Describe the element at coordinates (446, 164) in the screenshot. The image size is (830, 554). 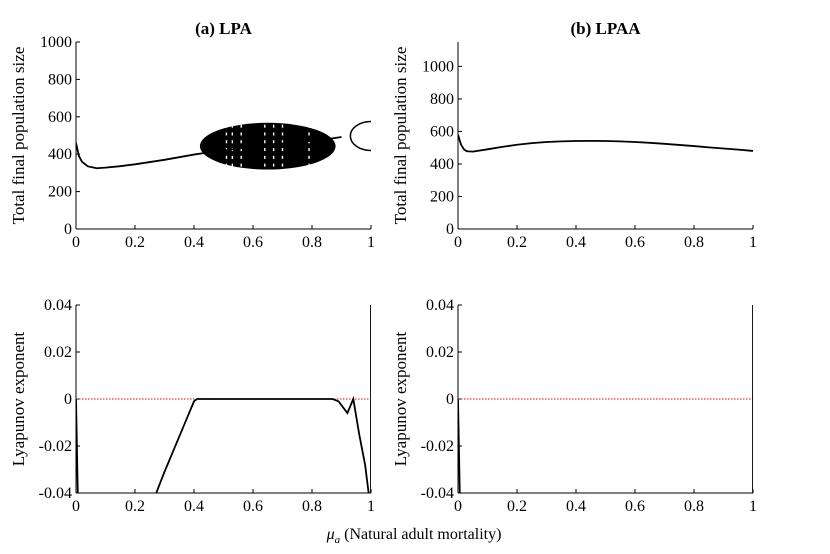
I see `y-tick: 400` at that location.